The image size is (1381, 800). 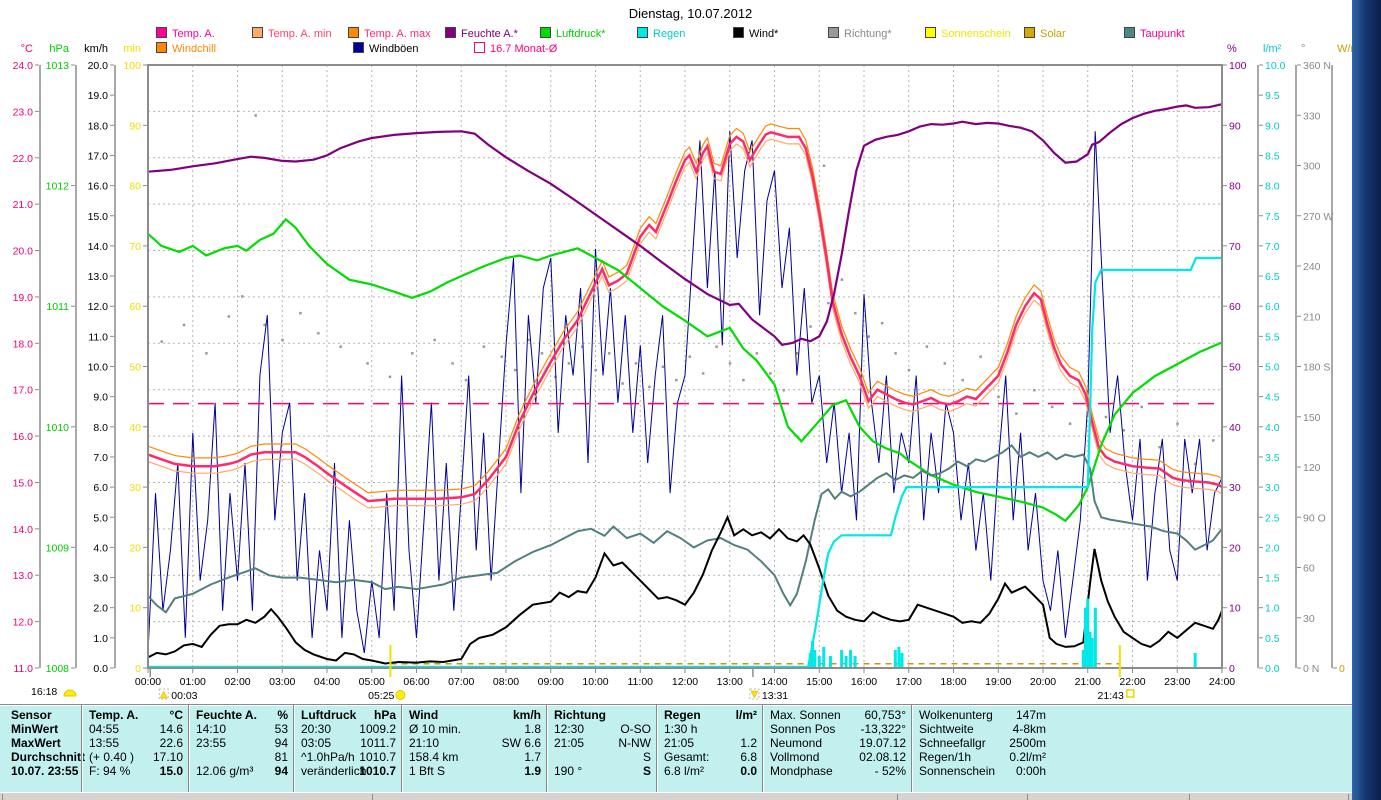 I want to click on legend-item-feuchte-a-: Feuchte A.*, so click(x=481, y=33).